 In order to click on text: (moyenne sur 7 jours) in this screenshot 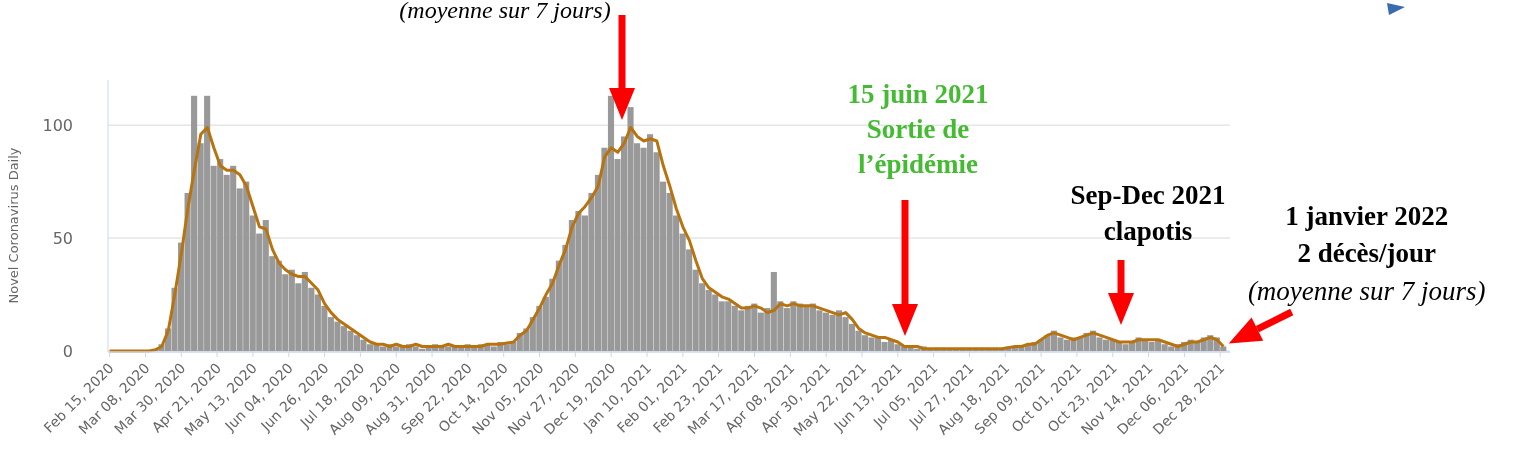, I will do `click(505, 11)`.